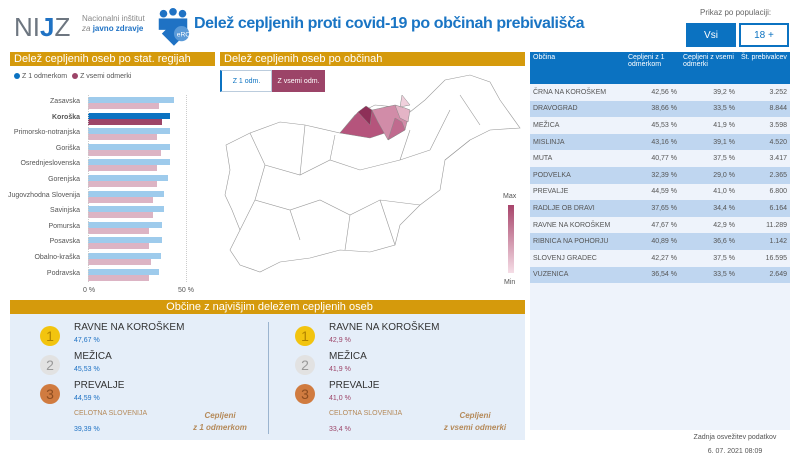  I want to click on top-municipality-value: 47,67 %, so click(87, 340).